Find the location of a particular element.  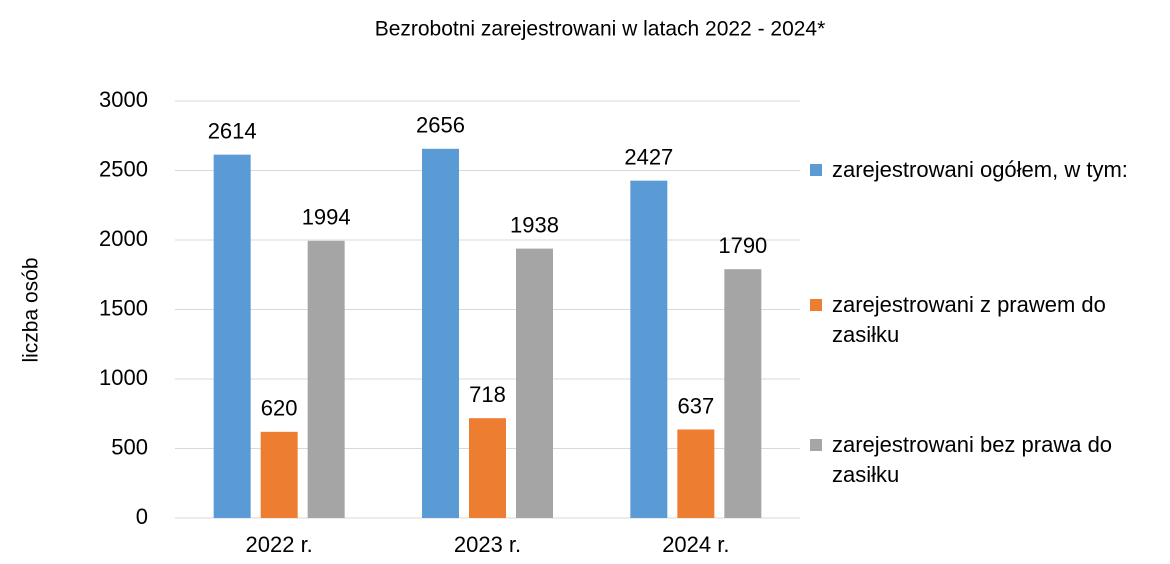

y-tick-label: 2000 is located at coordinates (123, 238).